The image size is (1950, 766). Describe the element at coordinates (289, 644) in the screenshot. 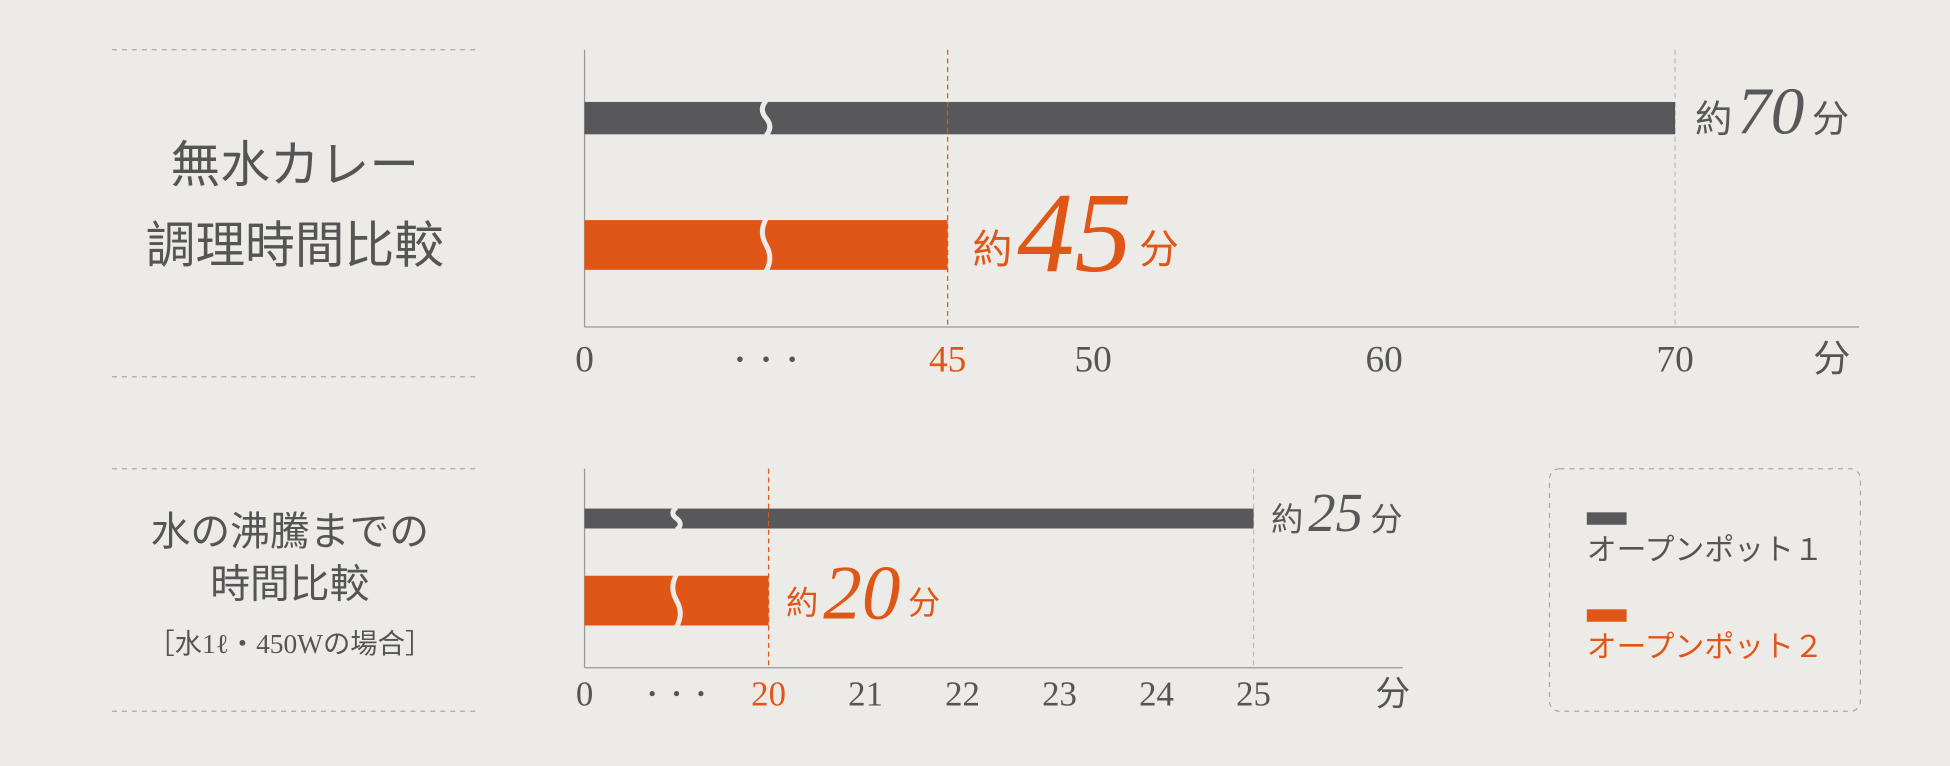

I see `chart-subtitle: ［水1ℓ・450Wの場合］` at that location.